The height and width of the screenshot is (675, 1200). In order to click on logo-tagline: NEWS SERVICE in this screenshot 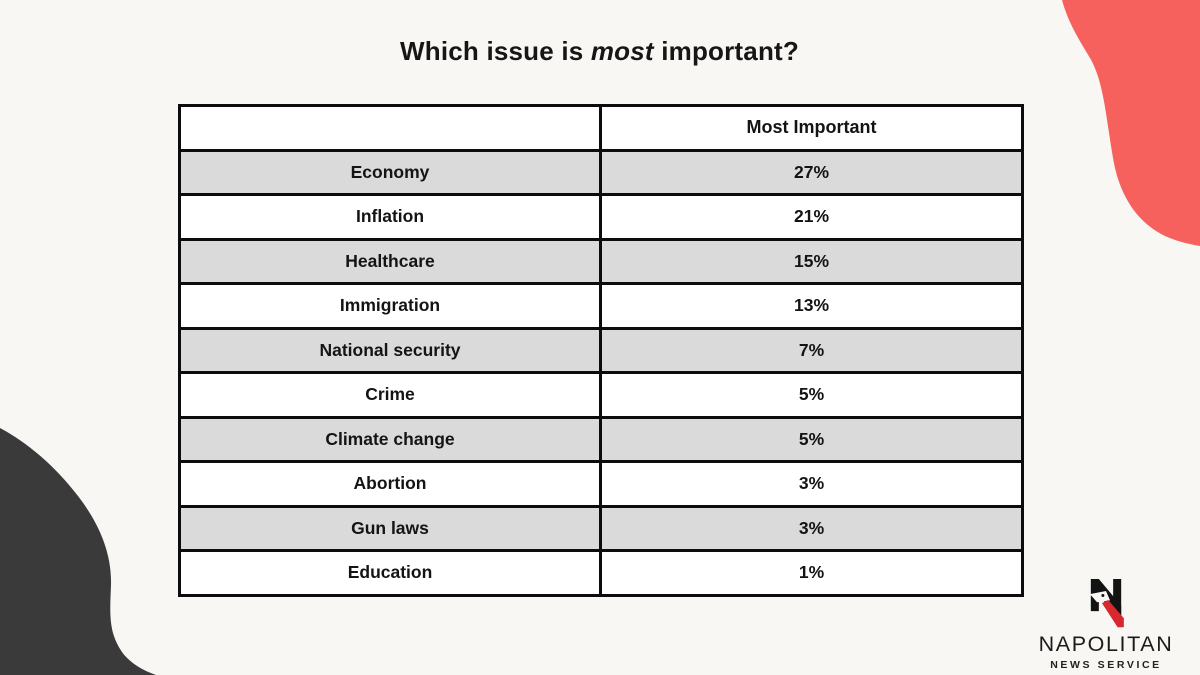, I will do `click(1106, 665)`.